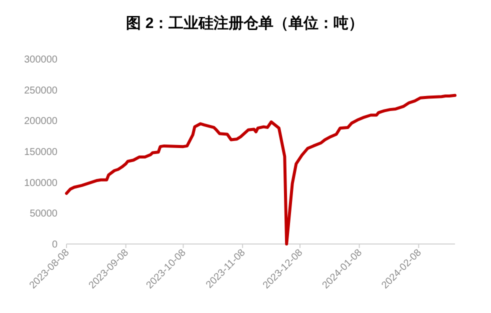  Describe the element at coordinates (41, 90) in the screenshot. I see `y-tick-label: 250000` at that location.